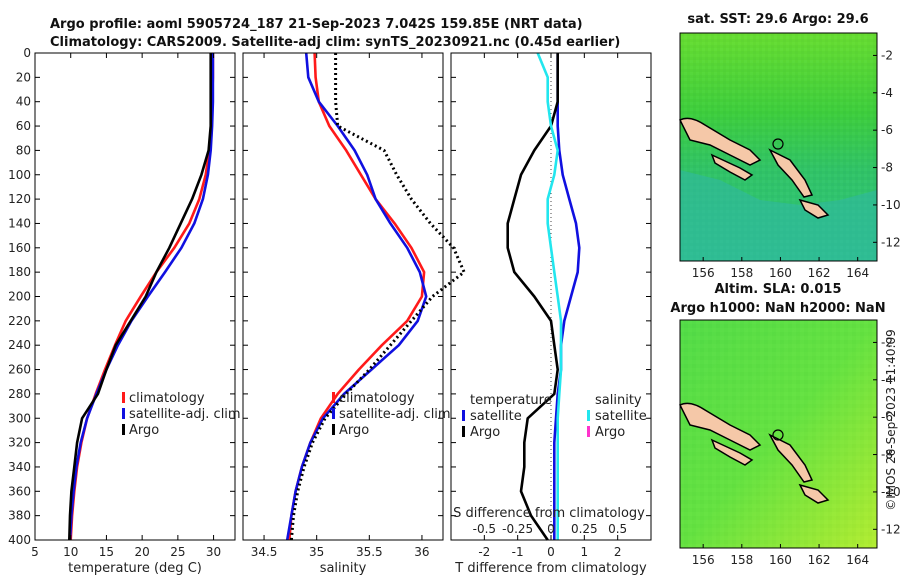 The image size is (900, 580). I want to click on sla-map-ytick-label: -2, so click(887, 342).